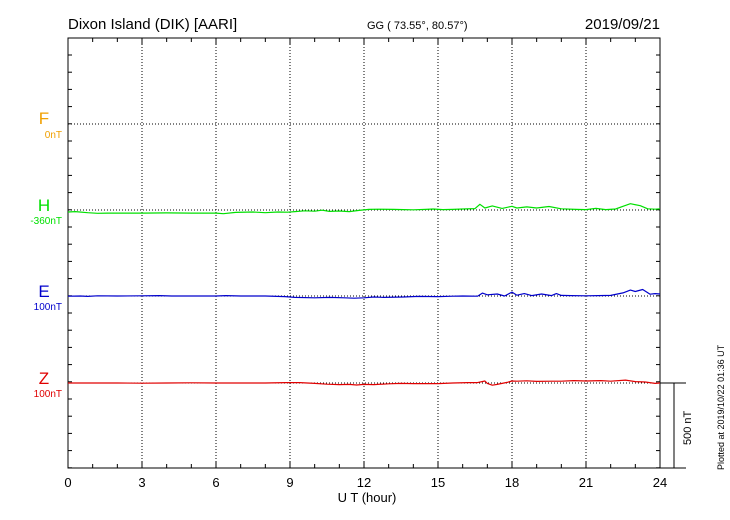 This screenshot has height=520, width=730. I want to click on channel-baseline-z: 100nT, so click(48, 394).